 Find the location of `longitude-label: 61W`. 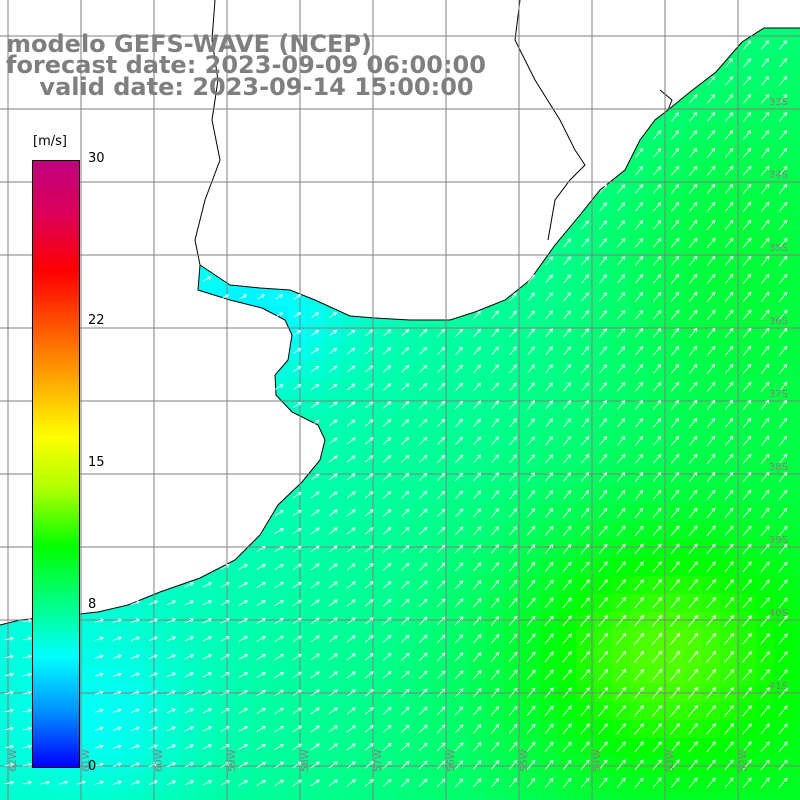

longitude-label: 61W is located at coordinates (86, 760).